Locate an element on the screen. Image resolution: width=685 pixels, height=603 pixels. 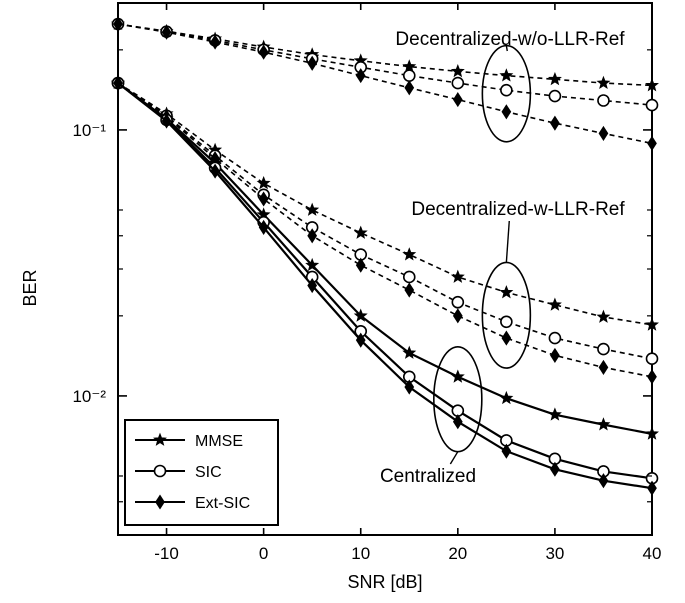
x-tick-label: 30 is located at coordinates (554, 553).